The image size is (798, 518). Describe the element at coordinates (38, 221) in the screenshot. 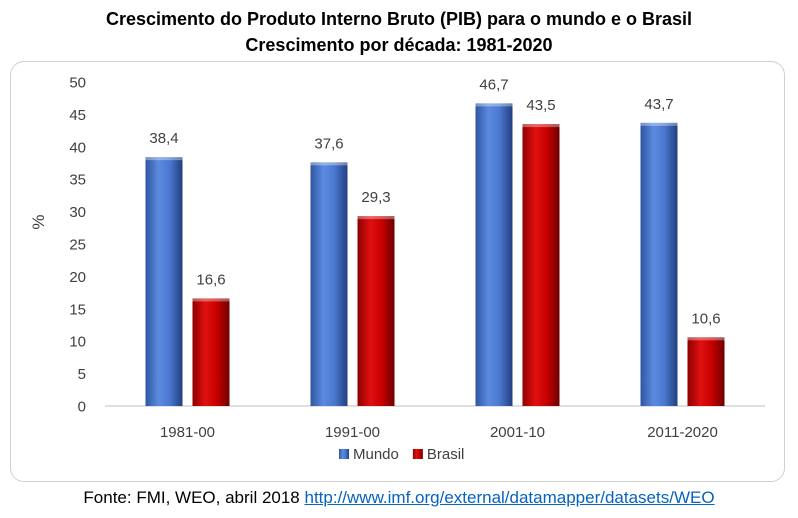

I see `y-axis-label: %` at that location.